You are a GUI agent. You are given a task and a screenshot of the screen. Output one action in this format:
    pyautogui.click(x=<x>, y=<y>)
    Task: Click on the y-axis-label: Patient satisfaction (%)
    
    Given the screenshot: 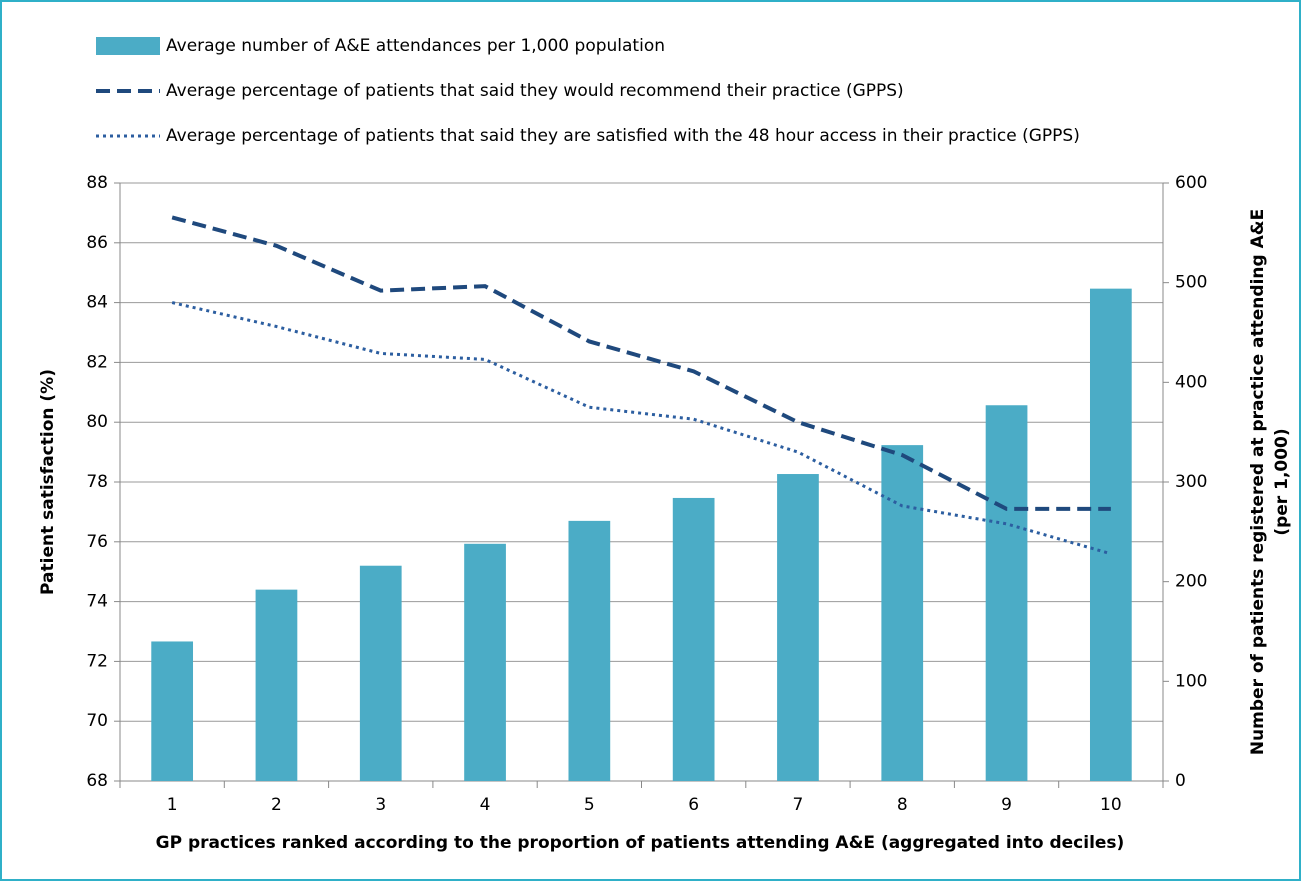 What is the action you would take?
    pyautogui.click(x=48, y=482)
    